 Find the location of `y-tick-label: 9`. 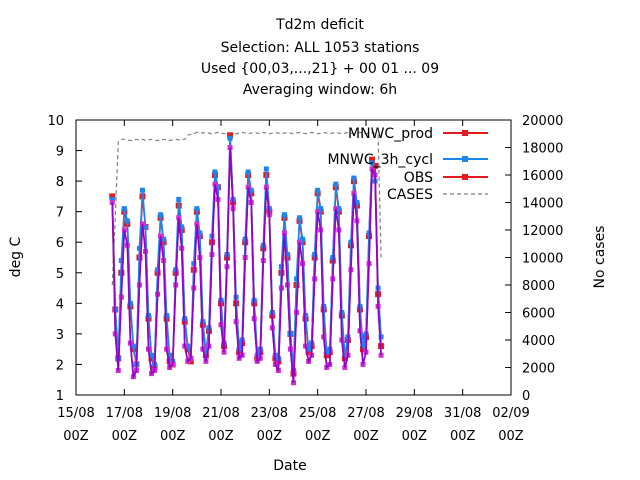

y-tick-label: 9 is located at coordinates (60, 152).